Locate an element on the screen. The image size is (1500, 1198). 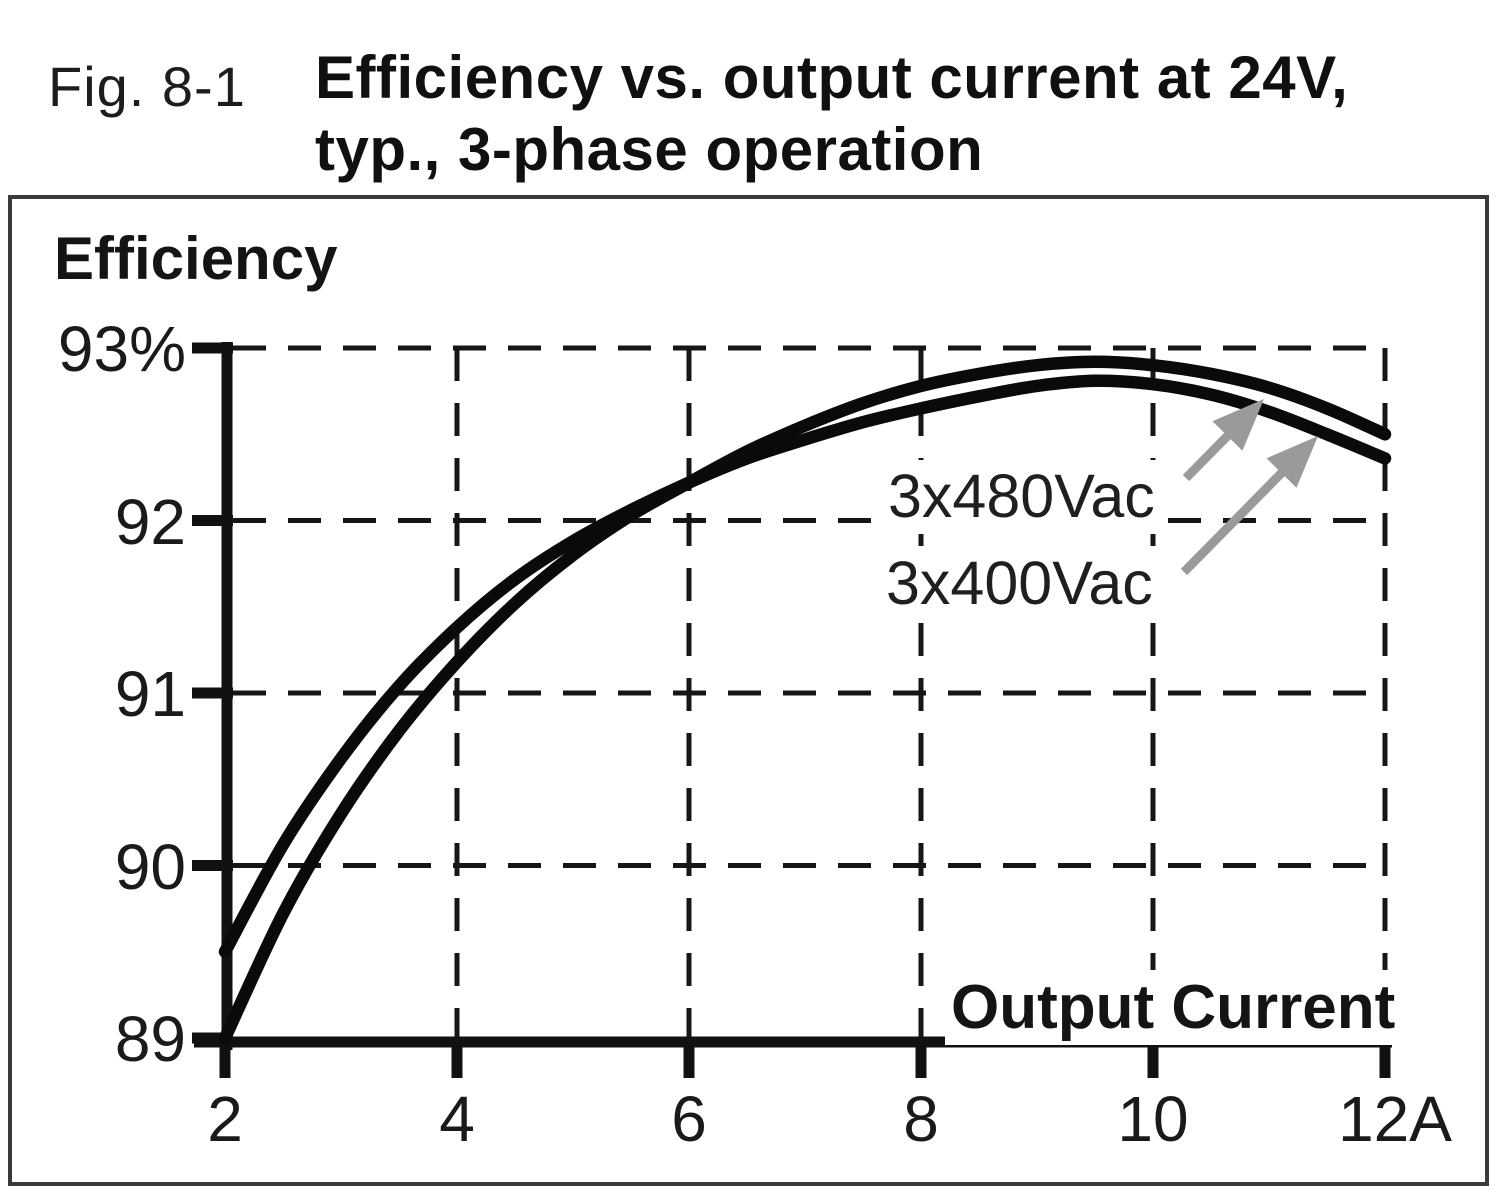
y-tick-label-89: 89 is located at coordinates (150, 1039).